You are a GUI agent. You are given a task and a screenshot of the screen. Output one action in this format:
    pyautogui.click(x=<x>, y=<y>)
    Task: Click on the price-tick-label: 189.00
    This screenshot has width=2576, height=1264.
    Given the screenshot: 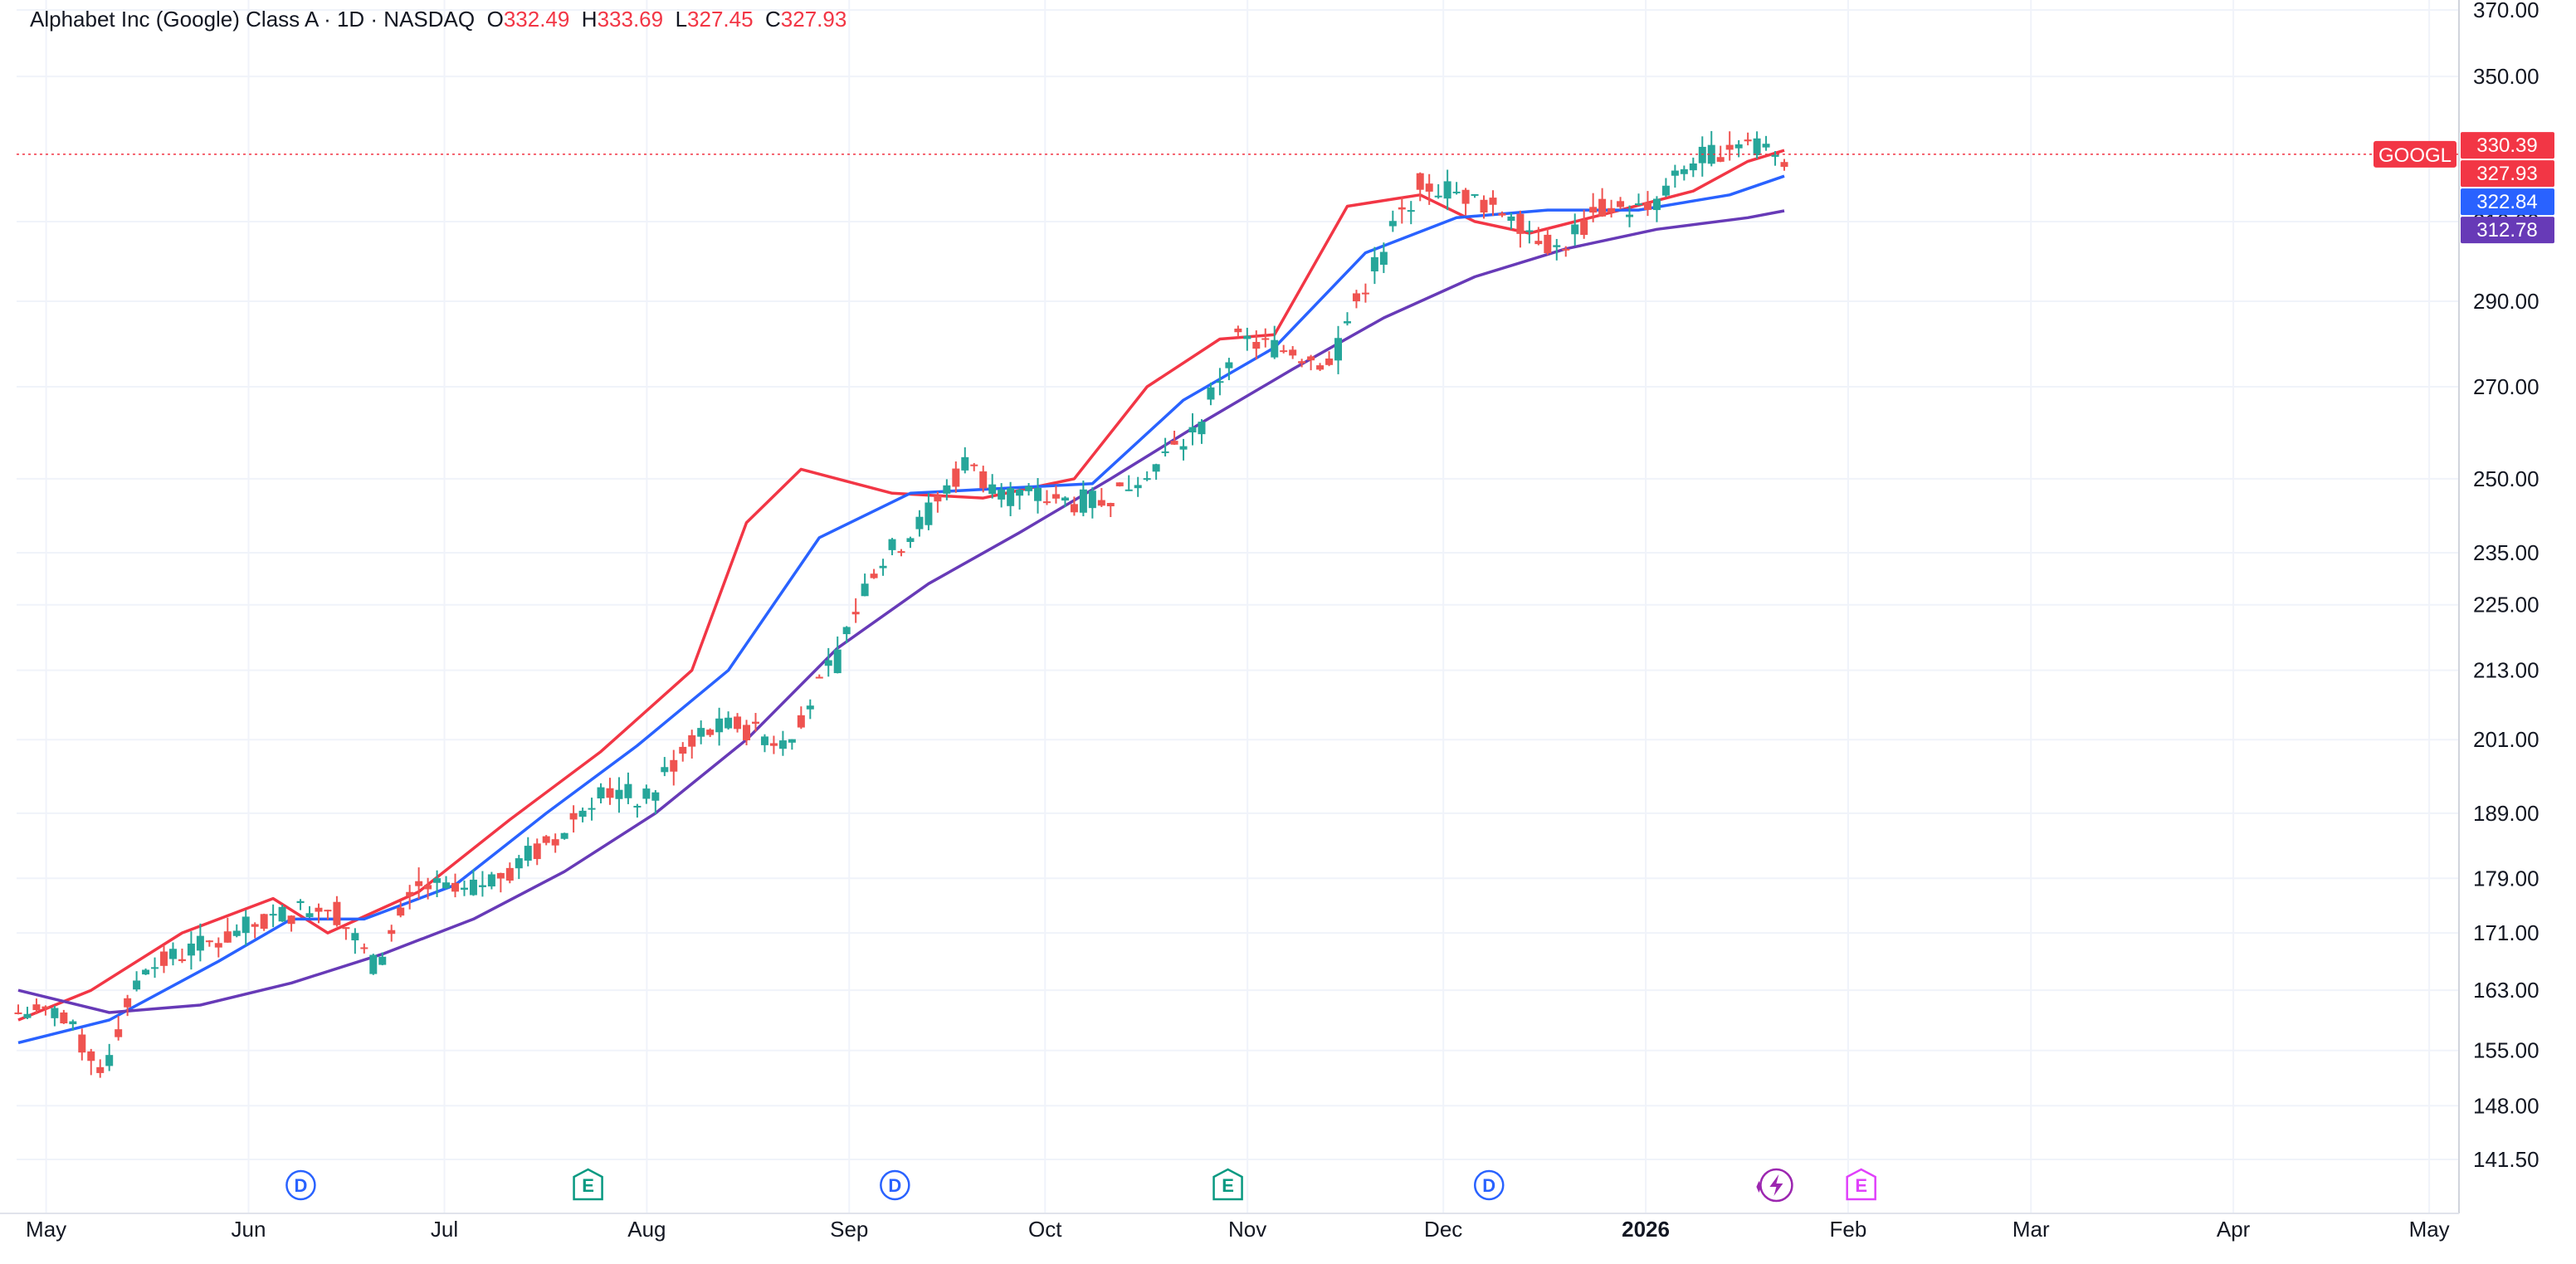 What is the action you would take?
    pyautogui.click(x=2506, y=814)
    